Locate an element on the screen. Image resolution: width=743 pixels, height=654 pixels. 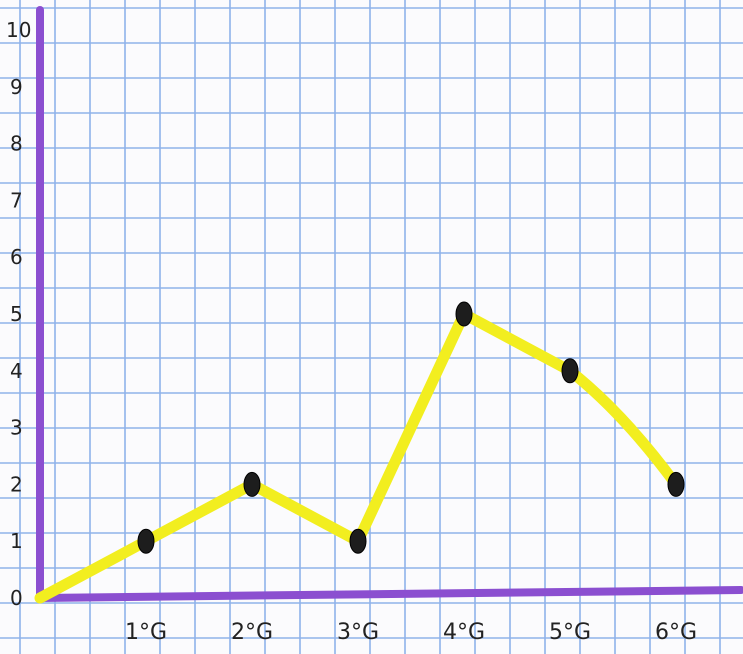
y-tick-label-1: 1 is located at coordinates (16, 541).